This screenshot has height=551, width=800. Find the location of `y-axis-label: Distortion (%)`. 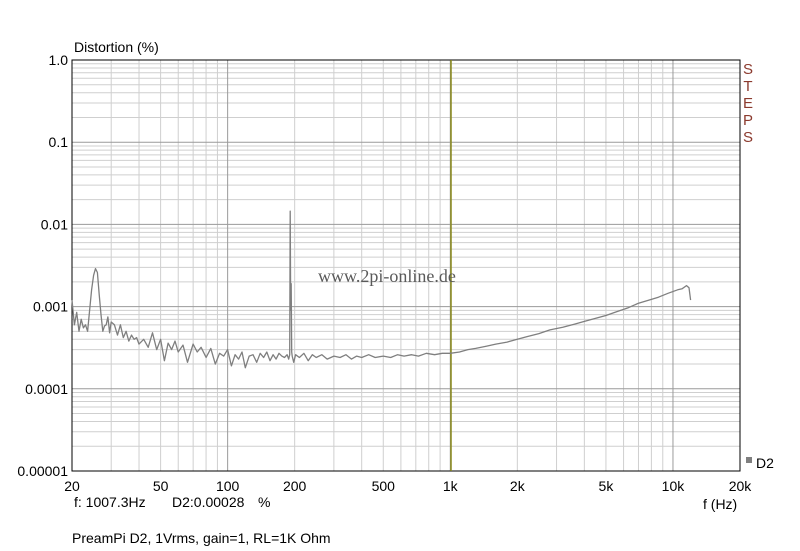

y-axis-label: Distortion (%) is located at coordinates (116, 47).